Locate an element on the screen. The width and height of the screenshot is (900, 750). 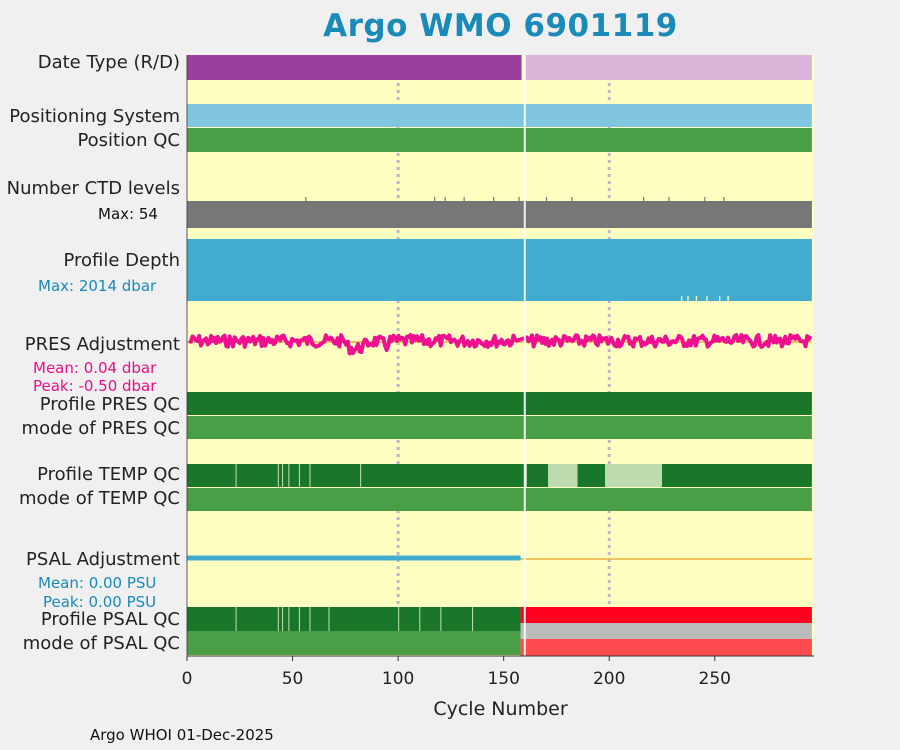
psal-mode-bad-bar is located at coordinates (666, 647).